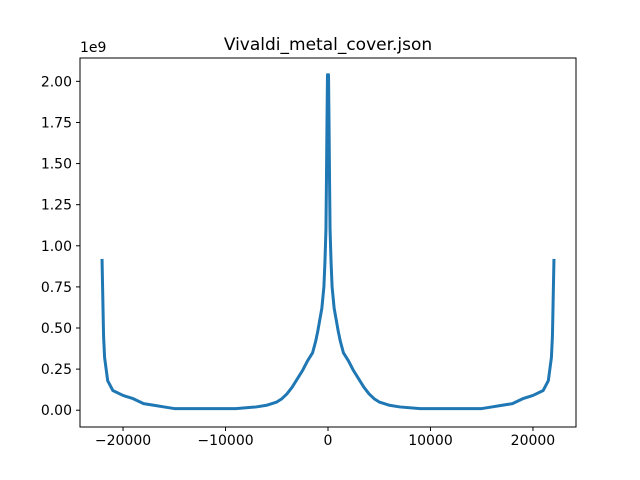 Image resolution: width=640 pixels, height=480 pixels. I want to click on x-axis: −20000 −10000 0 10000 20000, so click(325, 438).